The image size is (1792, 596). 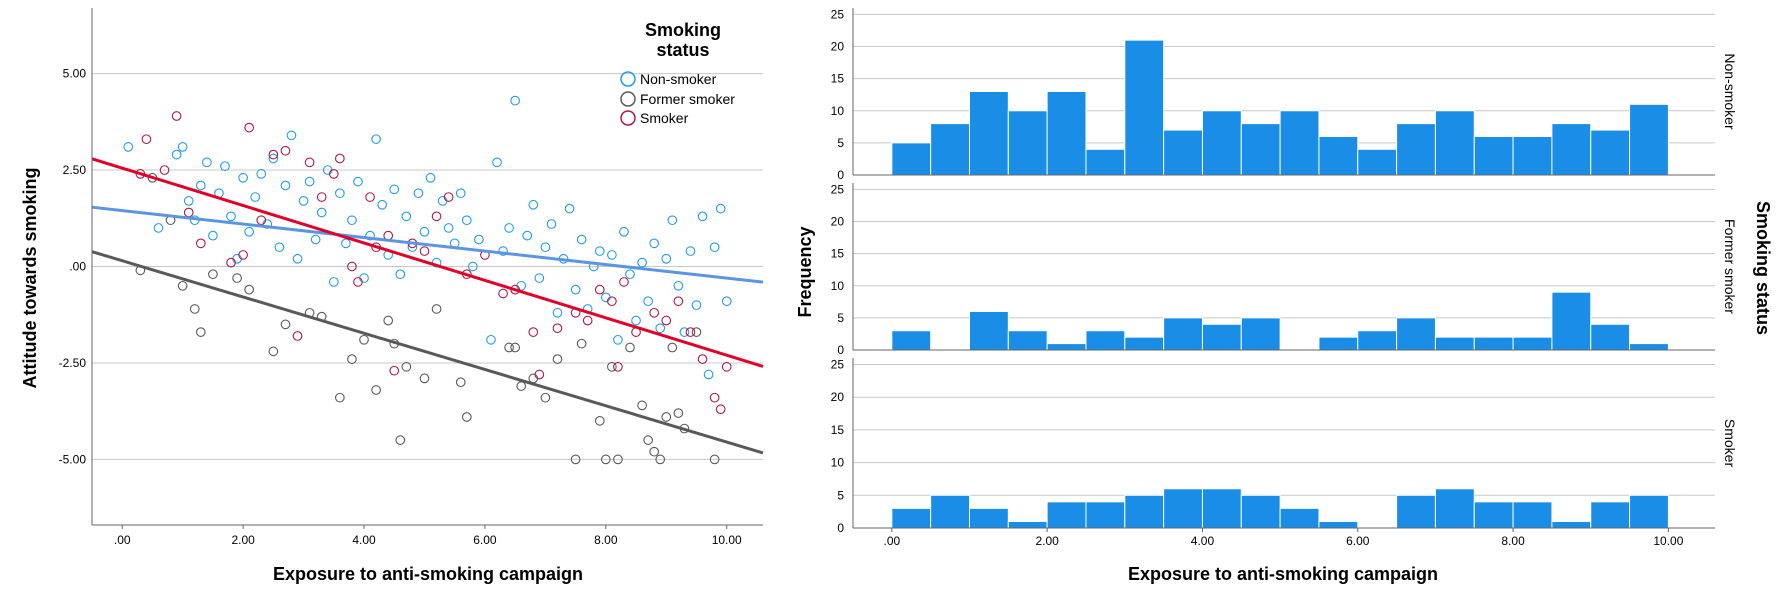 What do you see at coordinates (838, 14) in the screenshot?
I see `histogram-y-tick-label: 25` at bounding box center [838, 14].